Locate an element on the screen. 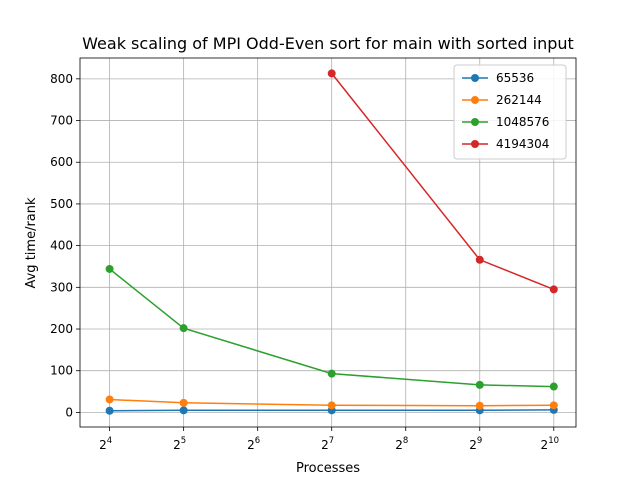 The width and height of the screenshot is (640, 484). y-tick-label: 0 is located at coordinates (69, 412).